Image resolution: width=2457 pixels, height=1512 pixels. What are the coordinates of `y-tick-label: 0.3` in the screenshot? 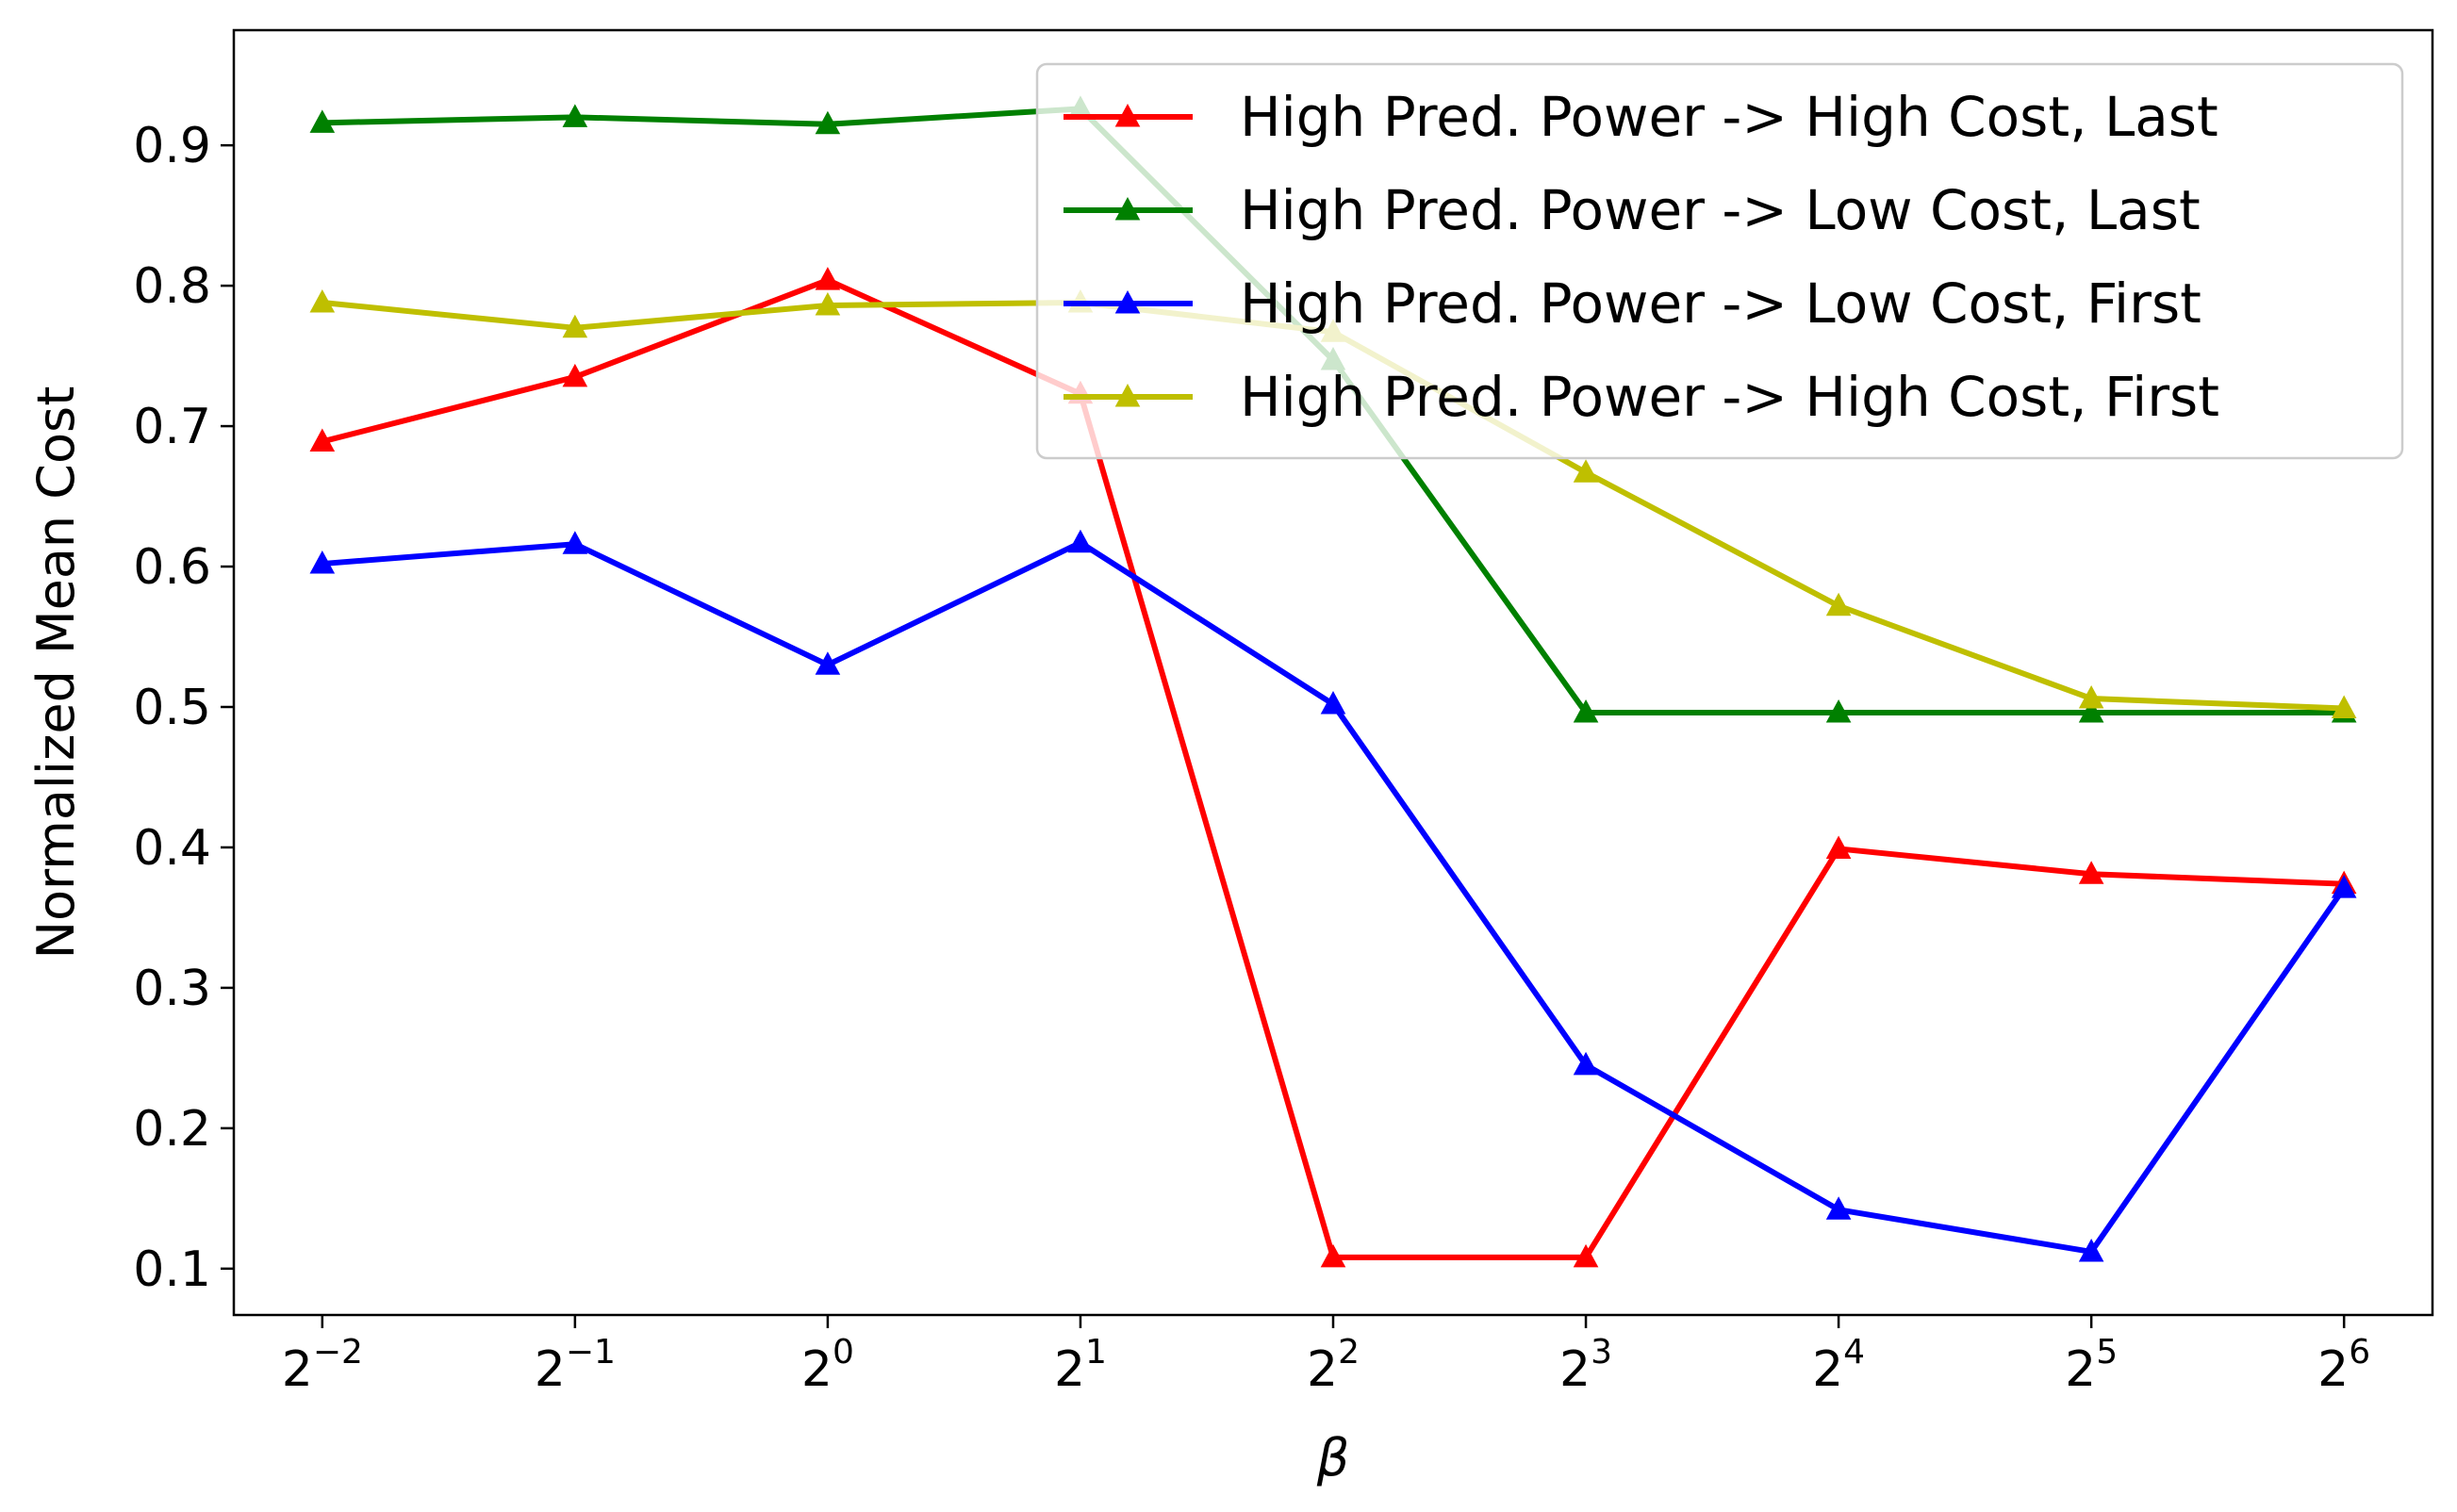 It's located at (172, 989).